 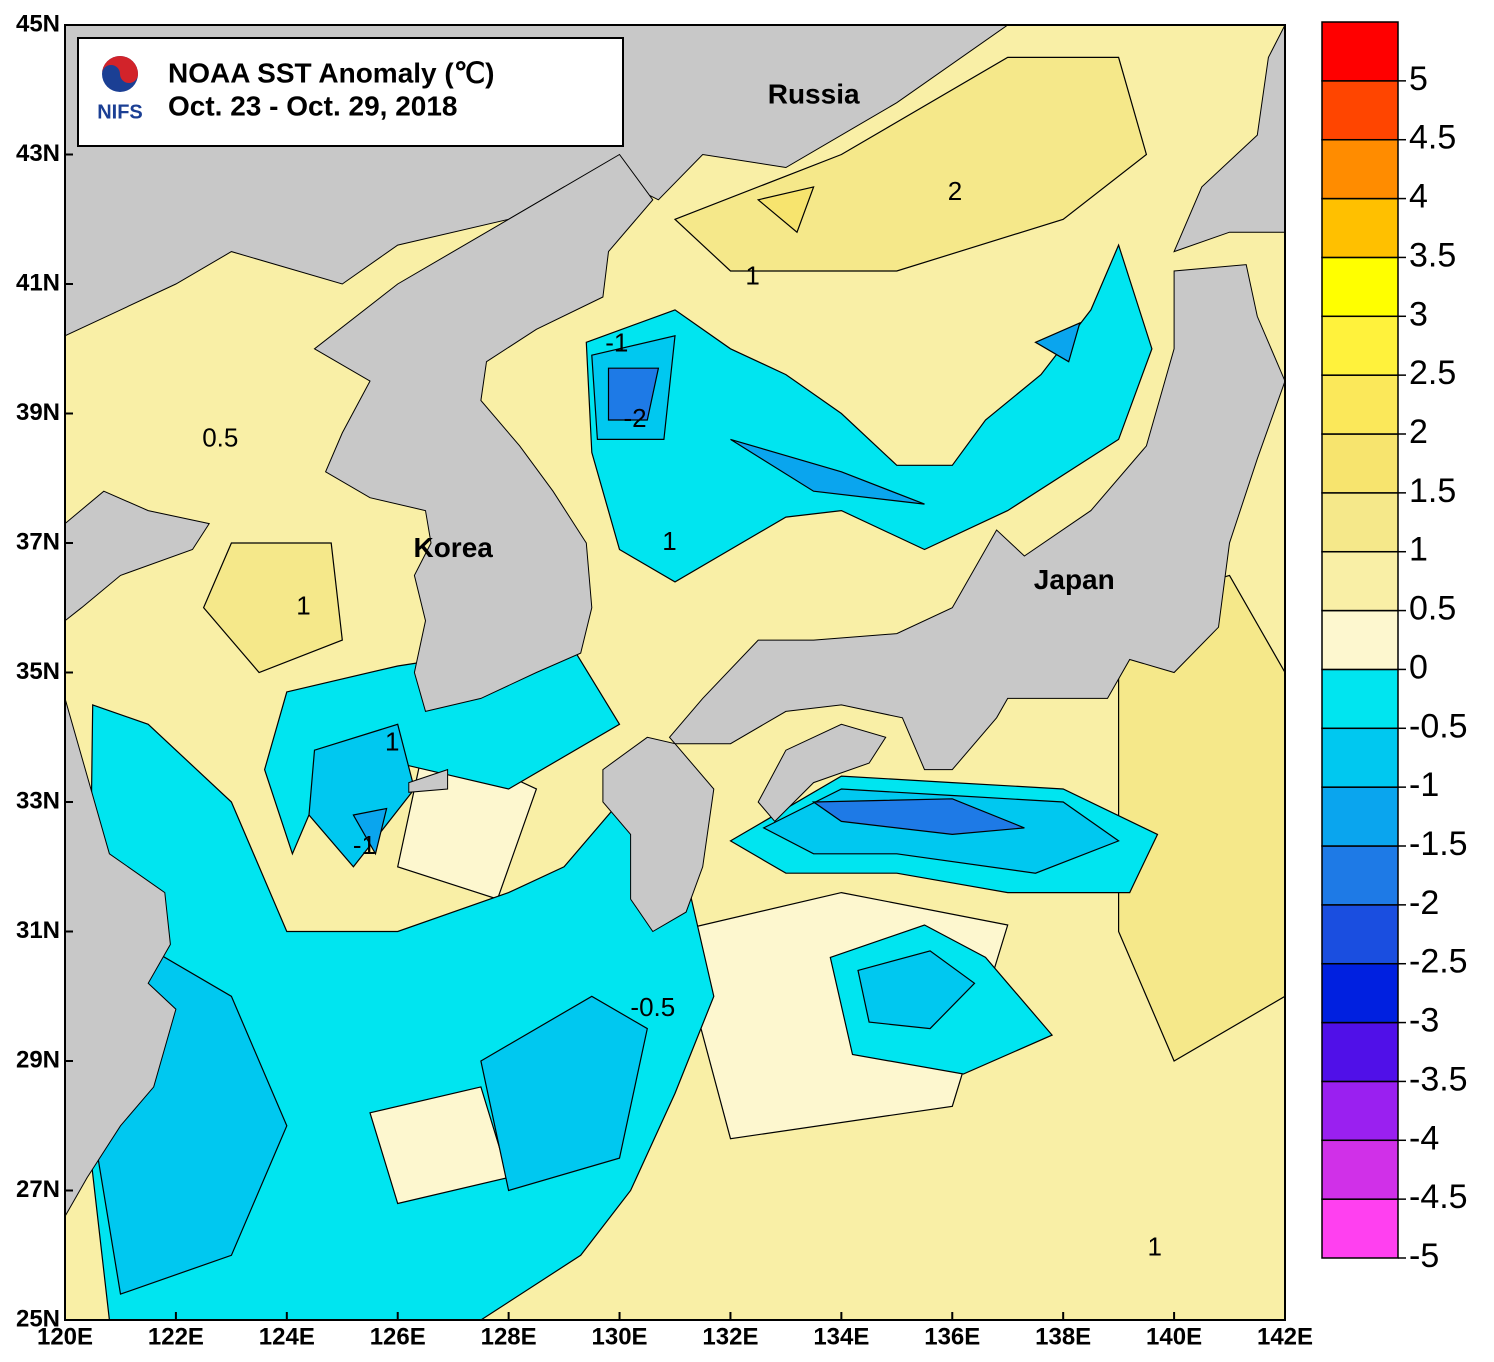 I want to click on x-tick-label: 130E, so click(x=620, y=1336).